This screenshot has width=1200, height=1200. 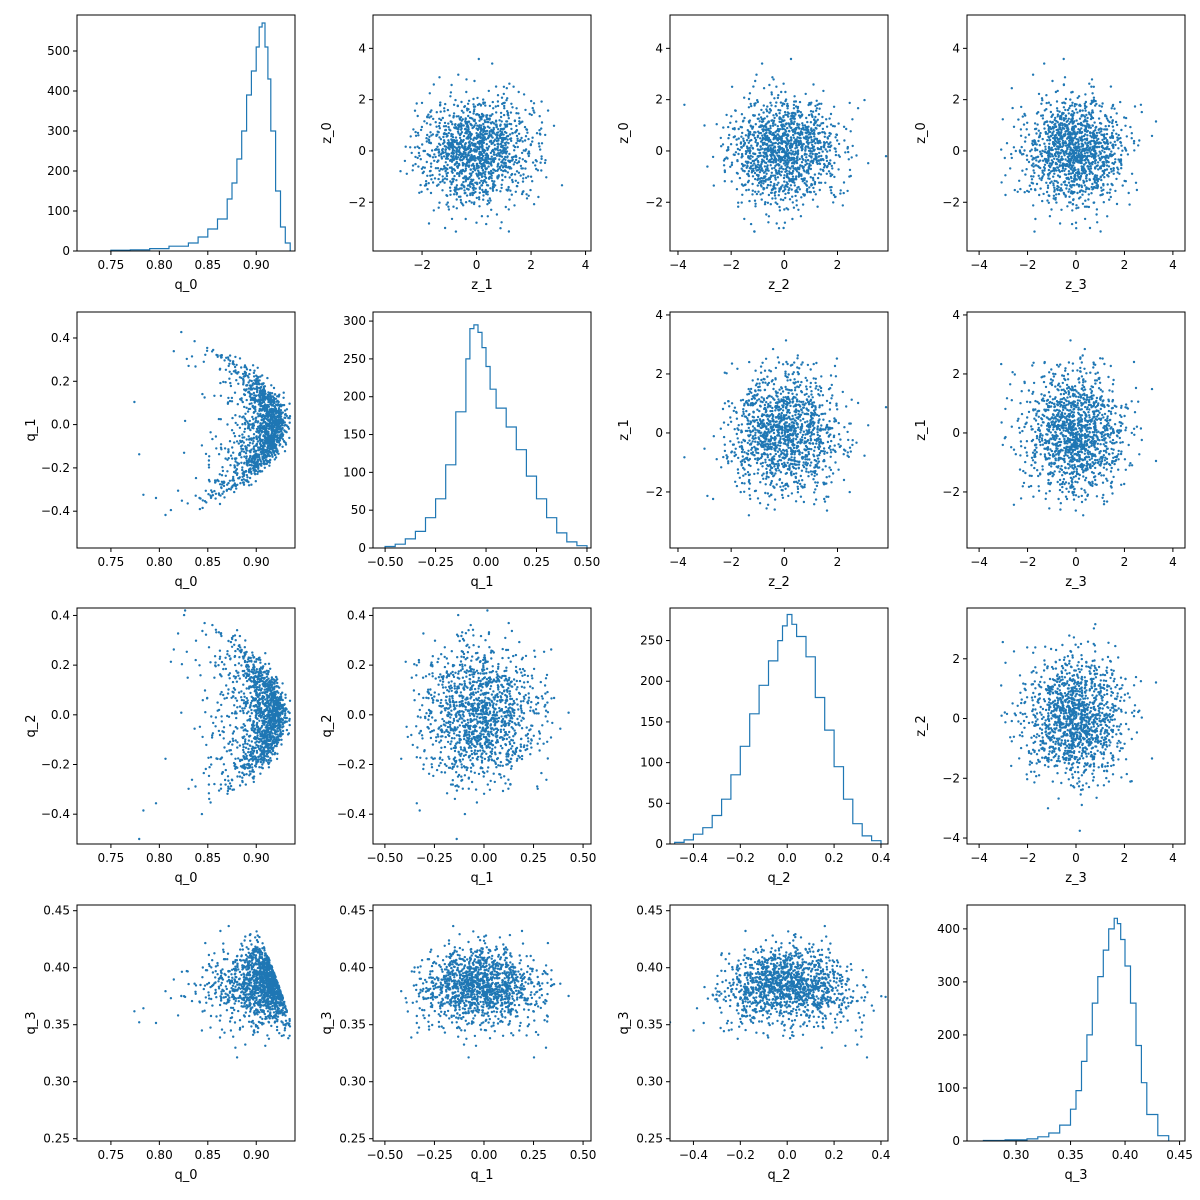 I want to click on y-tick-label: 4, so click(x=659, y=48).